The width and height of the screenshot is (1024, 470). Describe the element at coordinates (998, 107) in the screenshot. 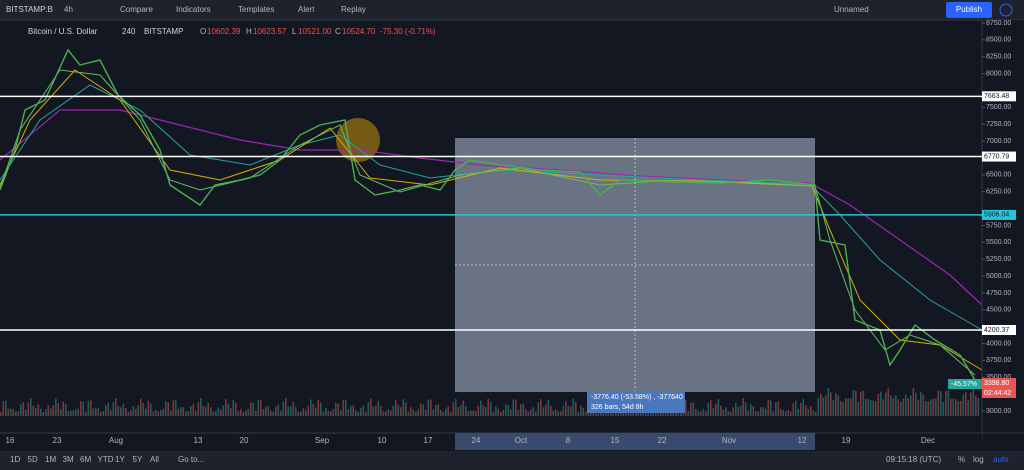

I see `y-tick-label: 7500.00` at that location.